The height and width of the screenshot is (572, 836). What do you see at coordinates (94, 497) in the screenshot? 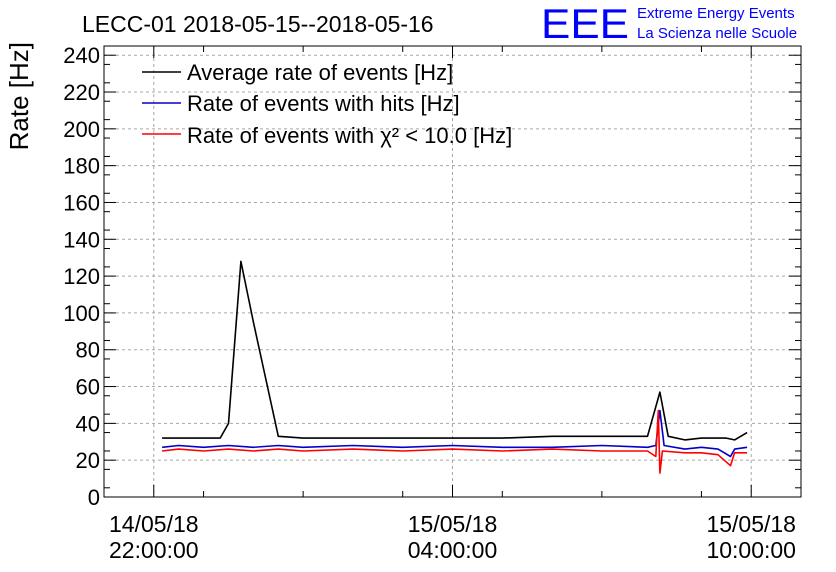
I see `y-tick-label: 0` at bounding box center [94, 497].